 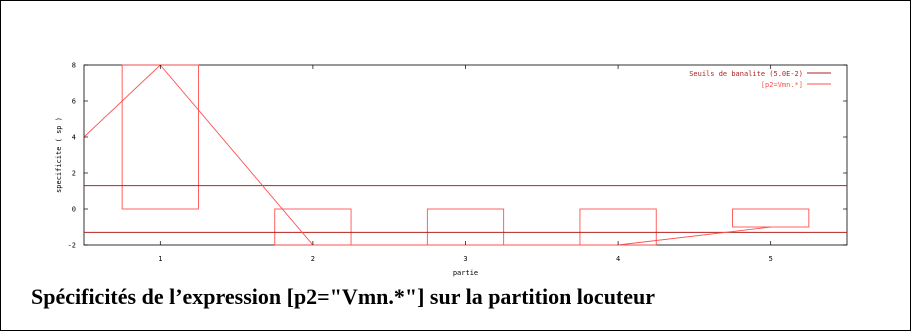 I want to click on legend: Seuils de banalite (5.0E-2) [p2=Vmn.*], so click(x=760, y=79).